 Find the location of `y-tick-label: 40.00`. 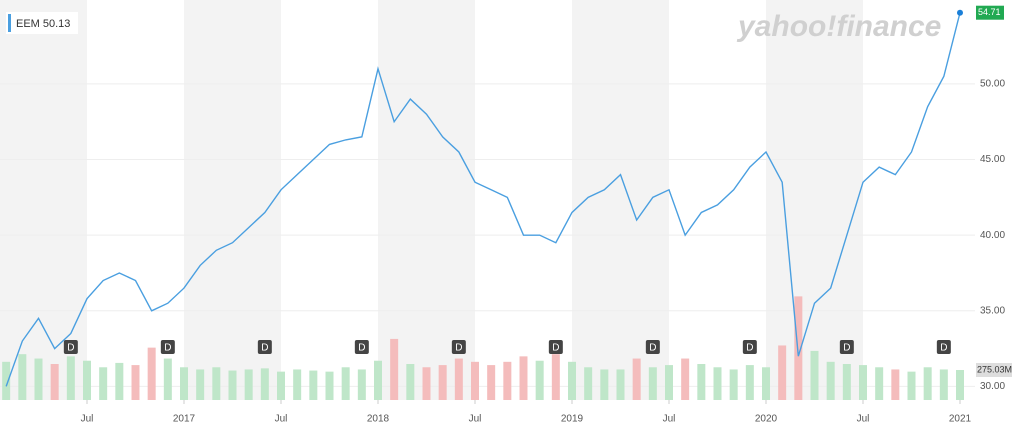

y-tick-label: 40.00 is located at coordinates (992, 235).